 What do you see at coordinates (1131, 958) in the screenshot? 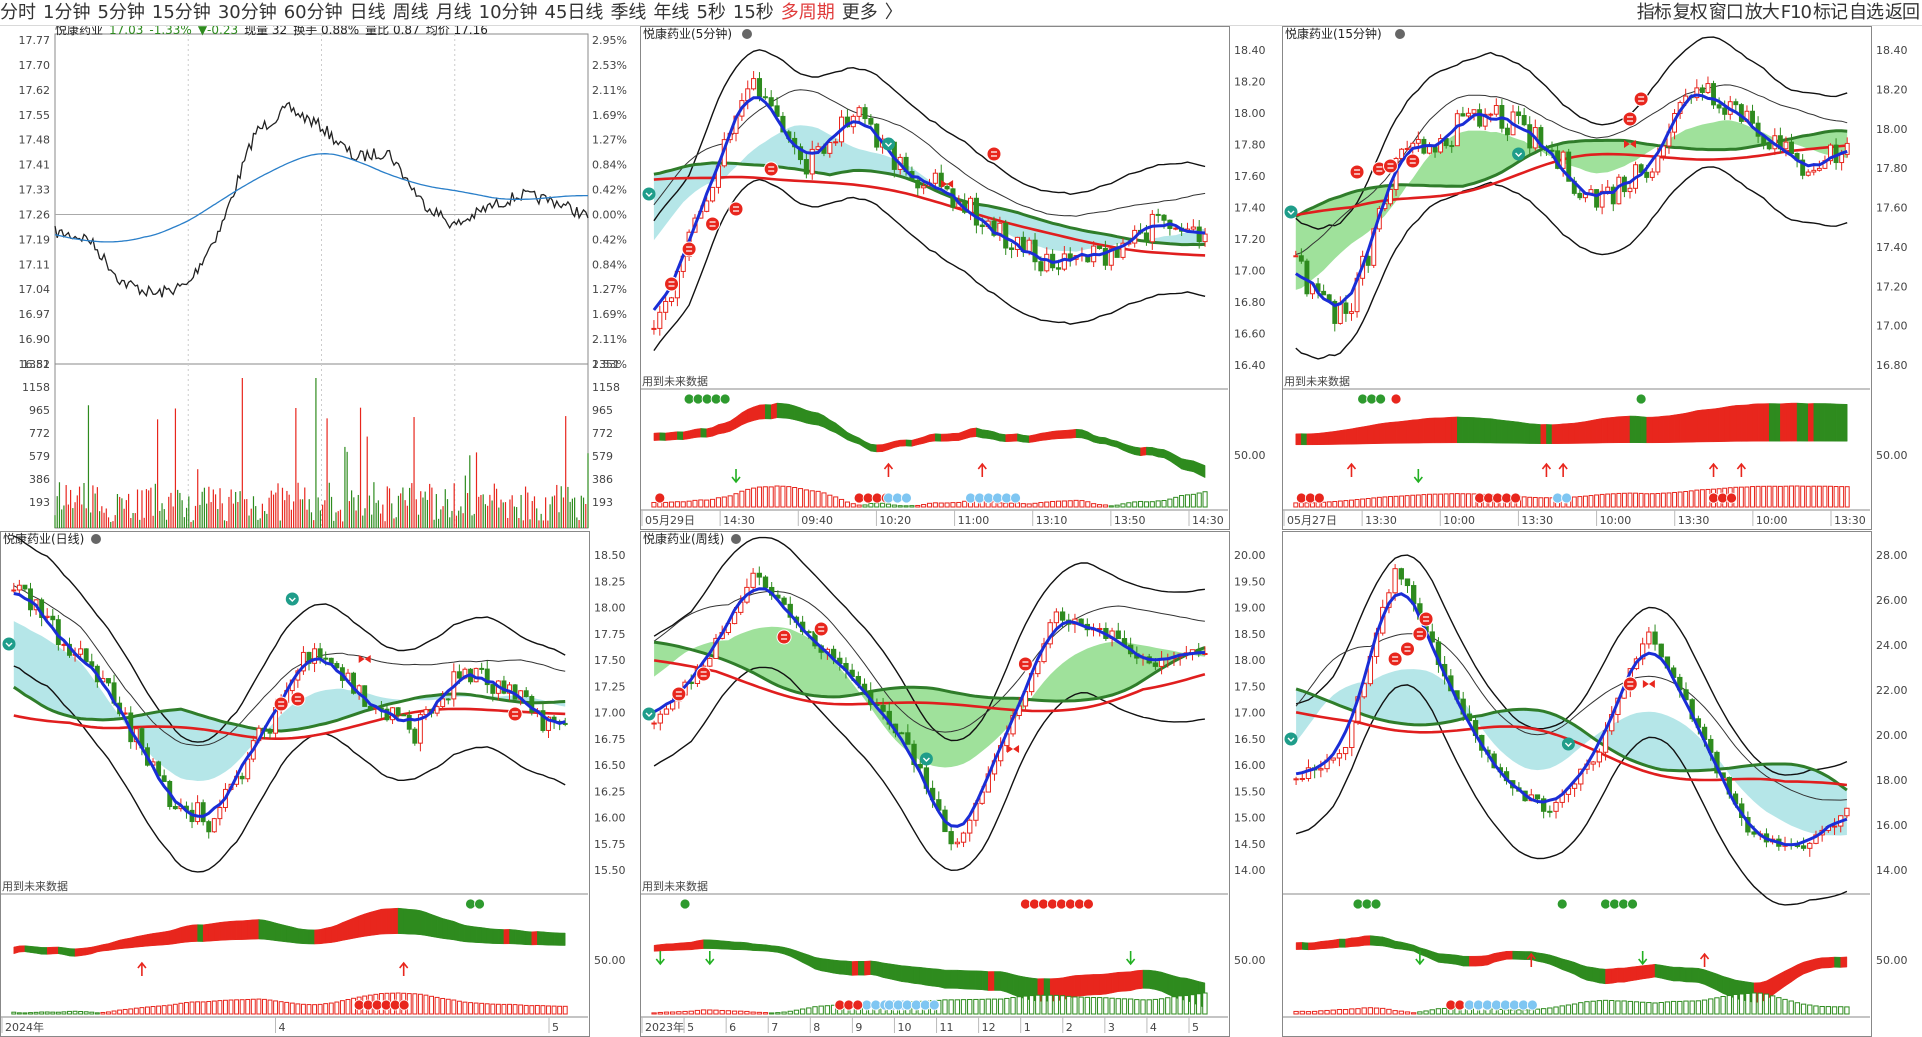
I see `down-arrow-icon` at bounding box center [1131, 958].